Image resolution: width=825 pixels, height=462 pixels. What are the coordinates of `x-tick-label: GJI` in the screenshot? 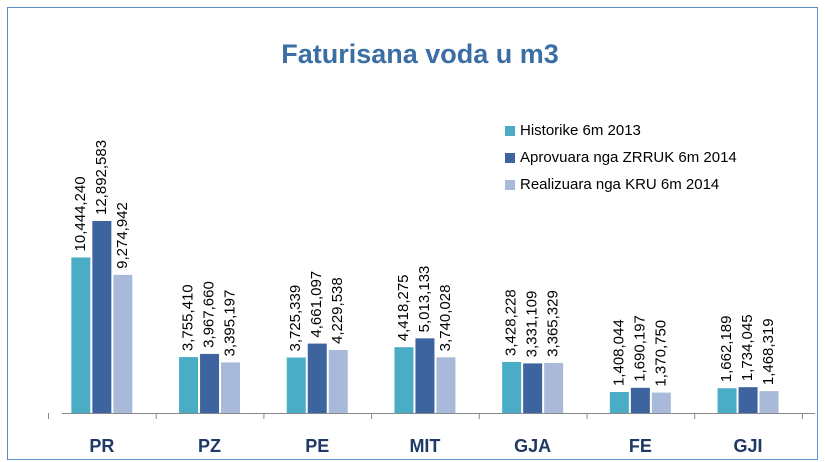 It's located at (748, 446).